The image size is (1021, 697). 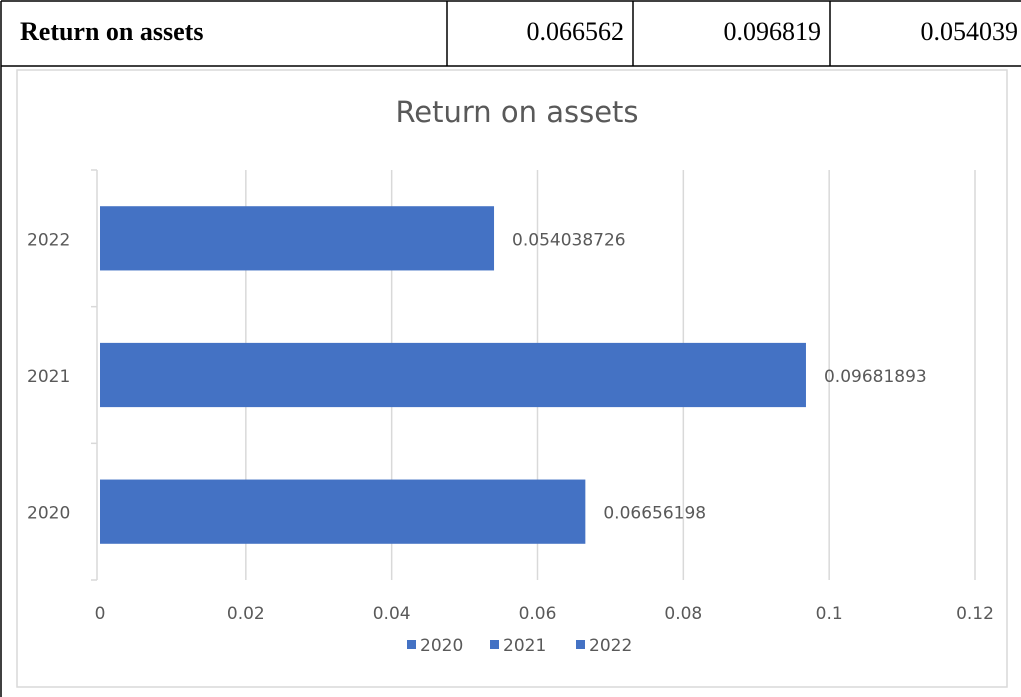 I want to click on y-tick-label: 2021, so click(x=48, y=377).